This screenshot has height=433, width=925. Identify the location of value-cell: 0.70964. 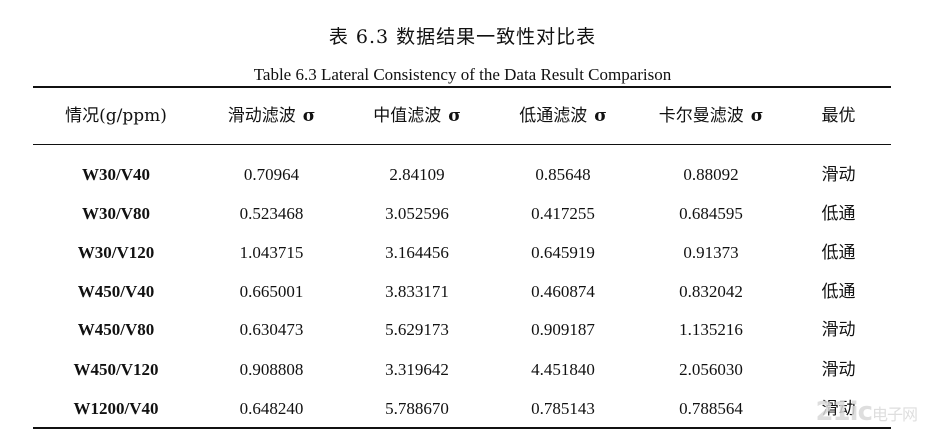
(271, 174).